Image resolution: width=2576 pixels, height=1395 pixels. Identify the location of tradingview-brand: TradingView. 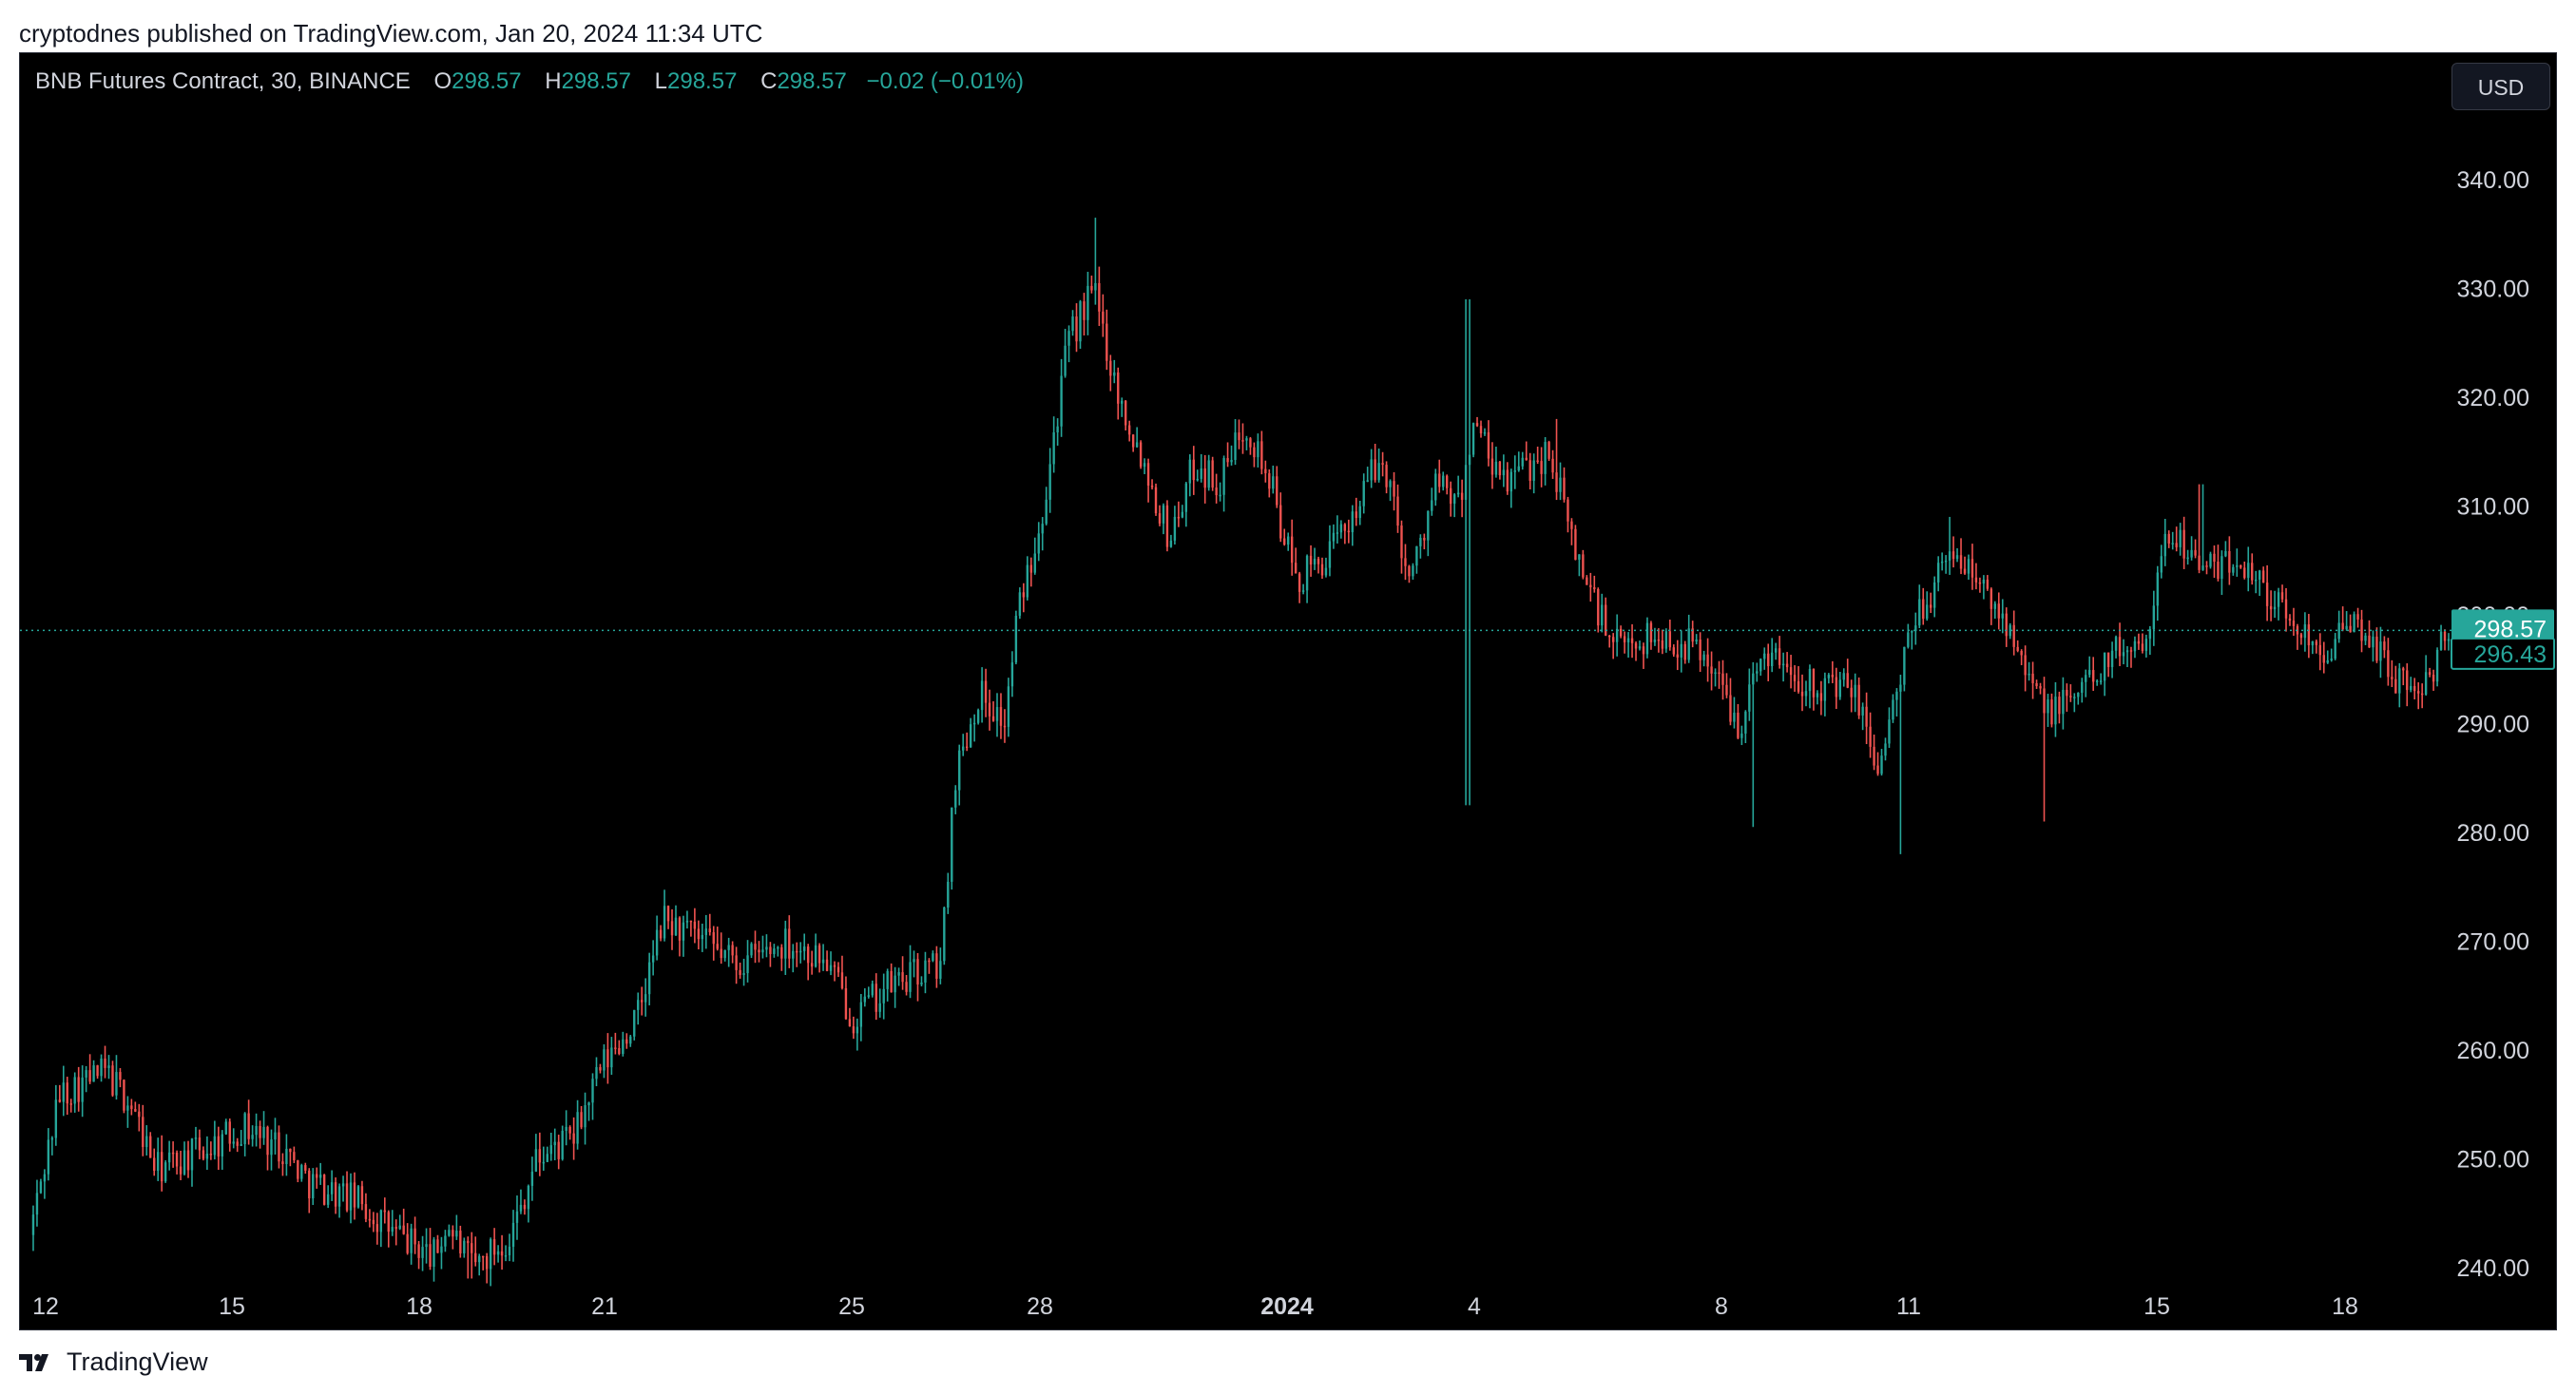
(113, 1362).